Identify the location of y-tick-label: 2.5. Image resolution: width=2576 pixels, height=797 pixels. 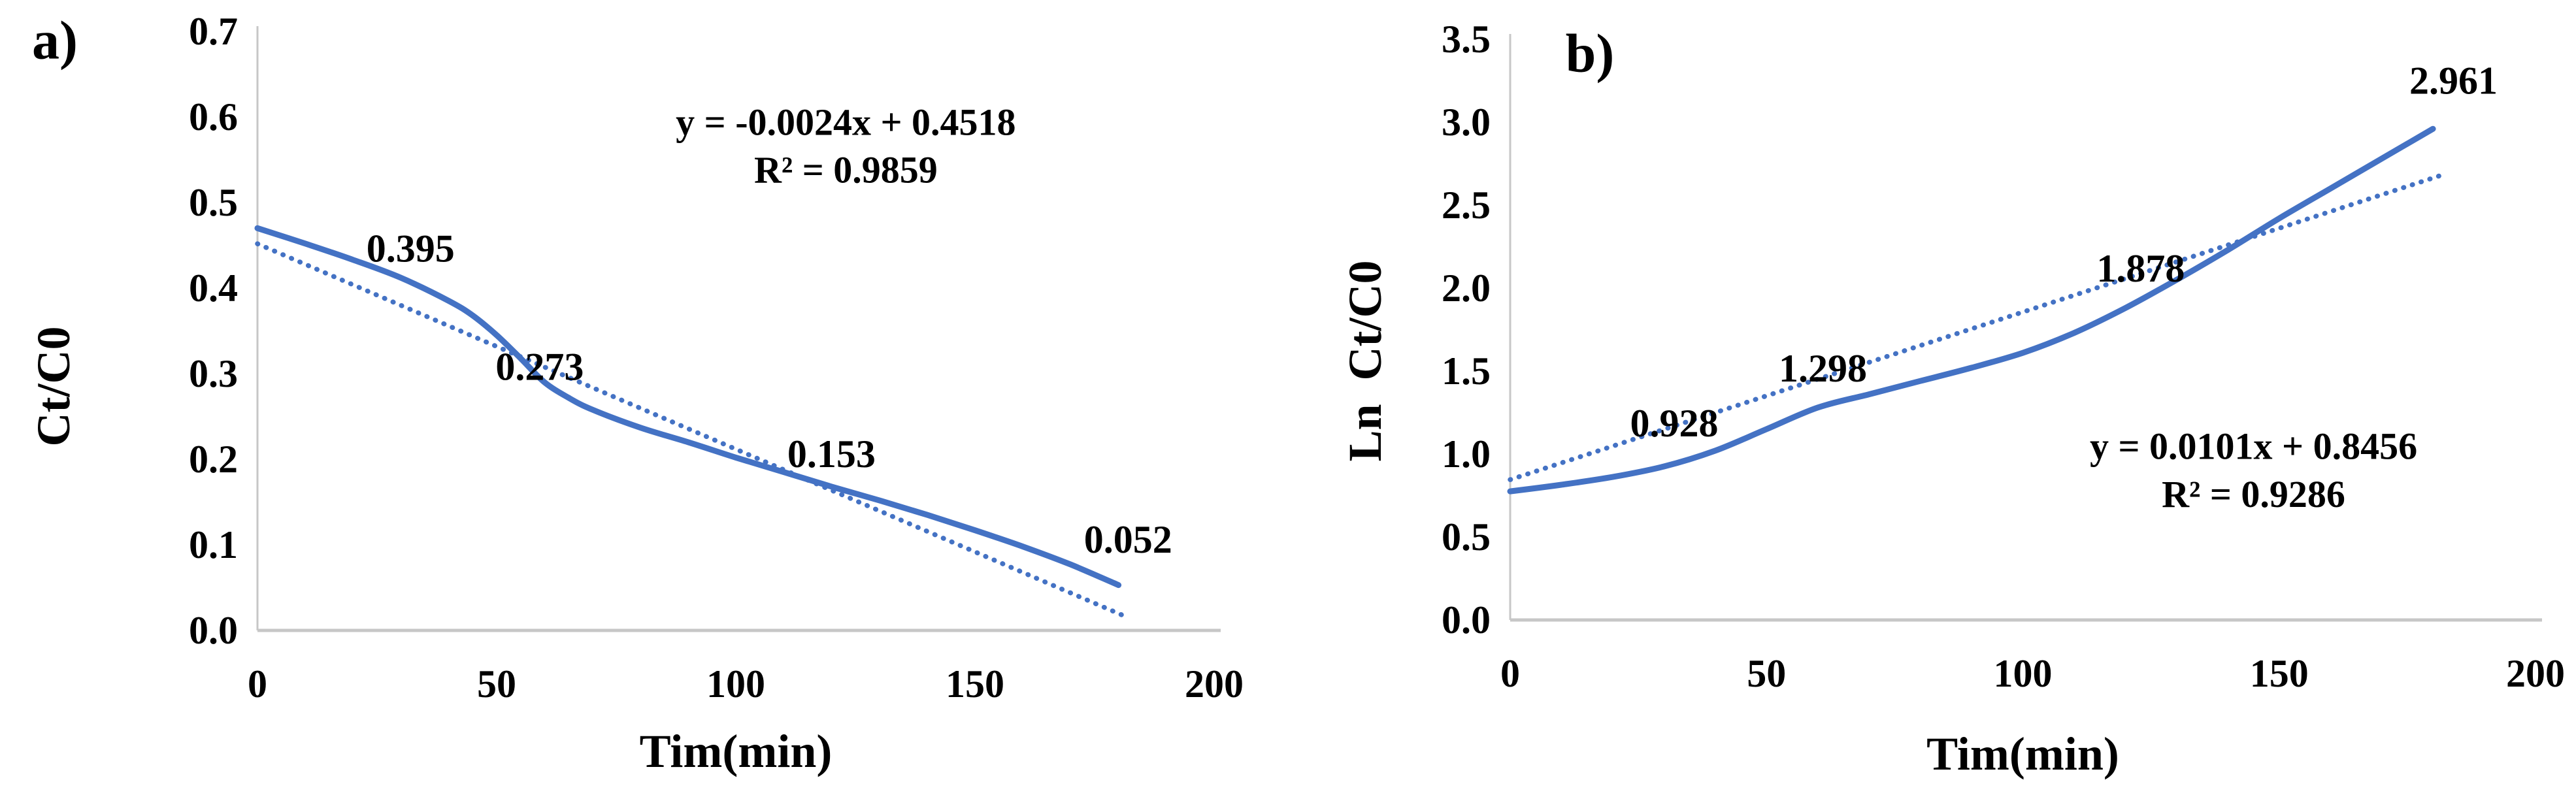
(1466, 206).